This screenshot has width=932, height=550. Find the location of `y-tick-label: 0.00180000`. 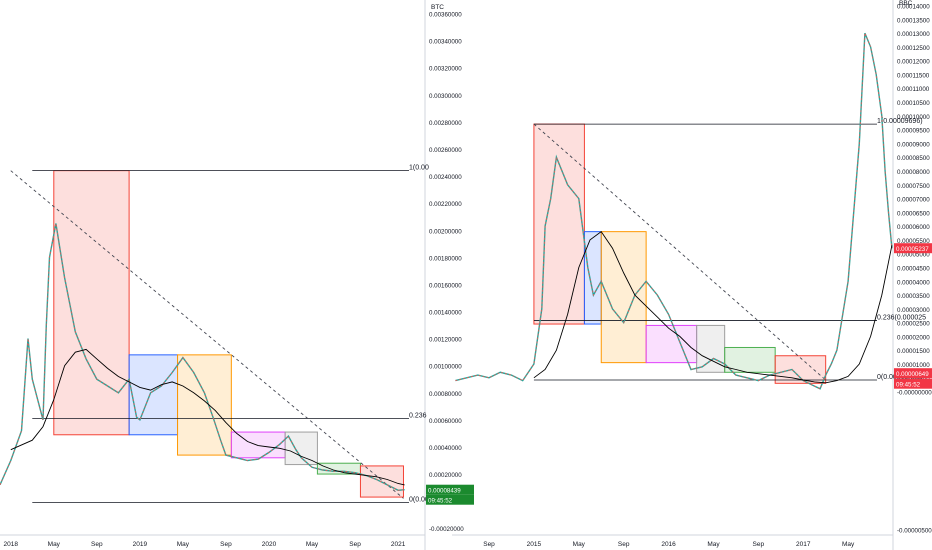

y-tick-label: 0.00180000 is located at coordinates (445, 258).